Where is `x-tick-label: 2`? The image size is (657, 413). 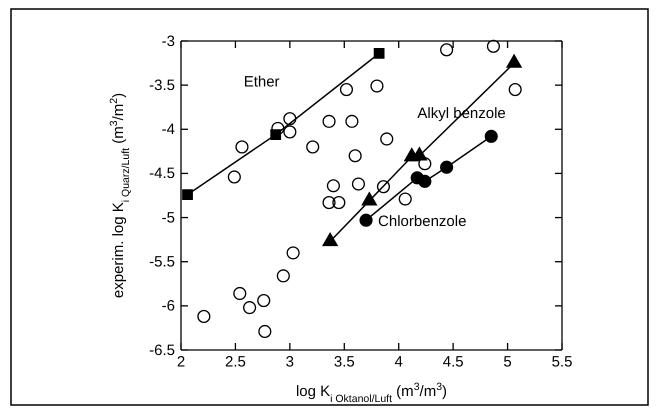 x-tick-label: 2 is located at coordinates (181, 362).